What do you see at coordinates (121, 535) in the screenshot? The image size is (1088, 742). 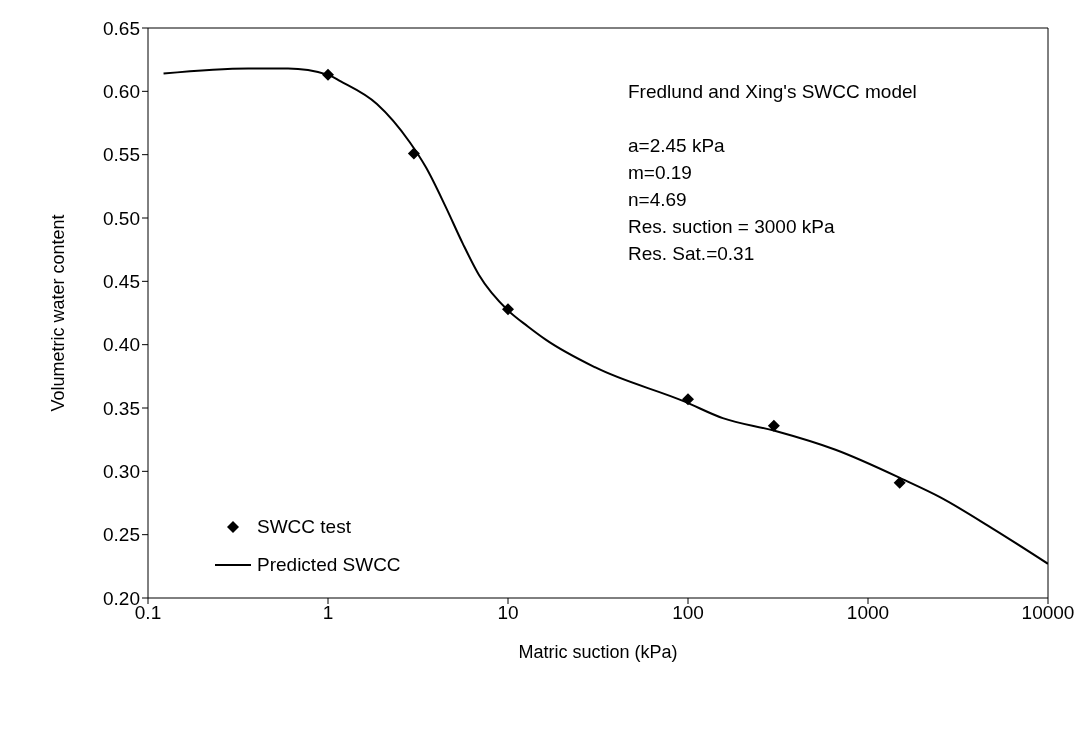 I see `y-tick-label: 0.25` at bounding box center [121, 535].